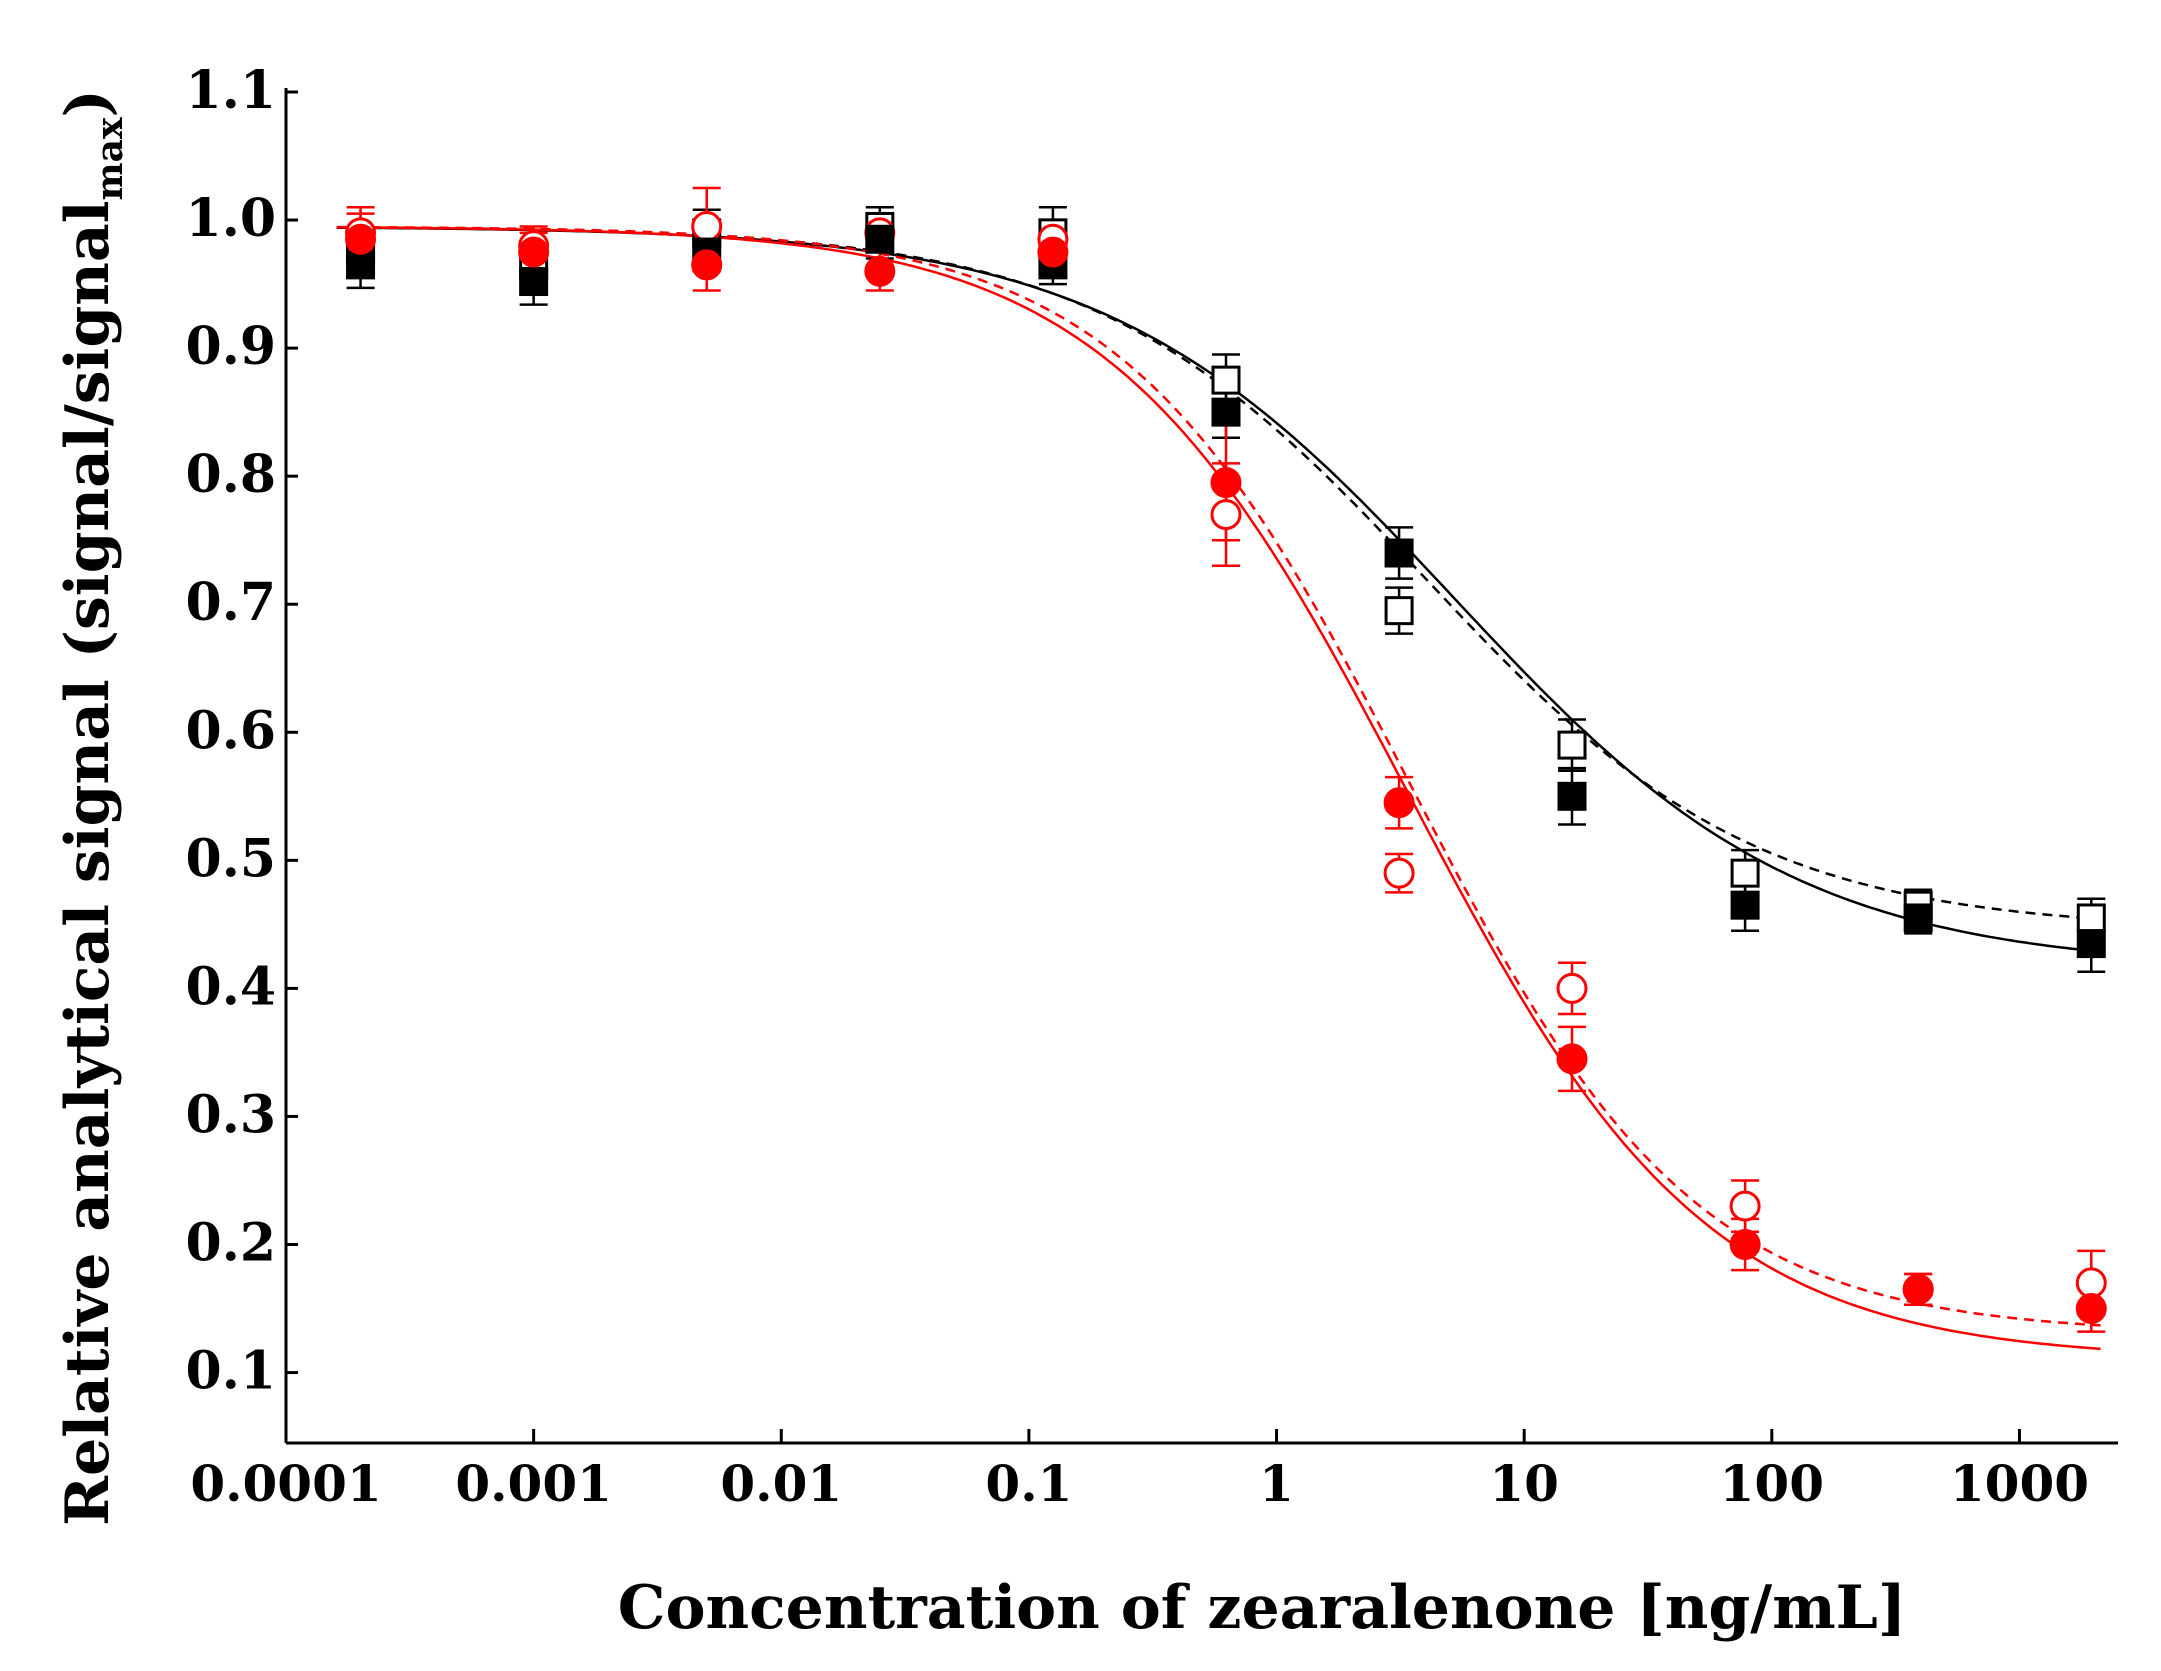 The height and width of the screenshot is (1671, 2161). Describe the element at coordinates (231, 1243) in the screenshot. I see `y-tick-label: 0.2` at that location.